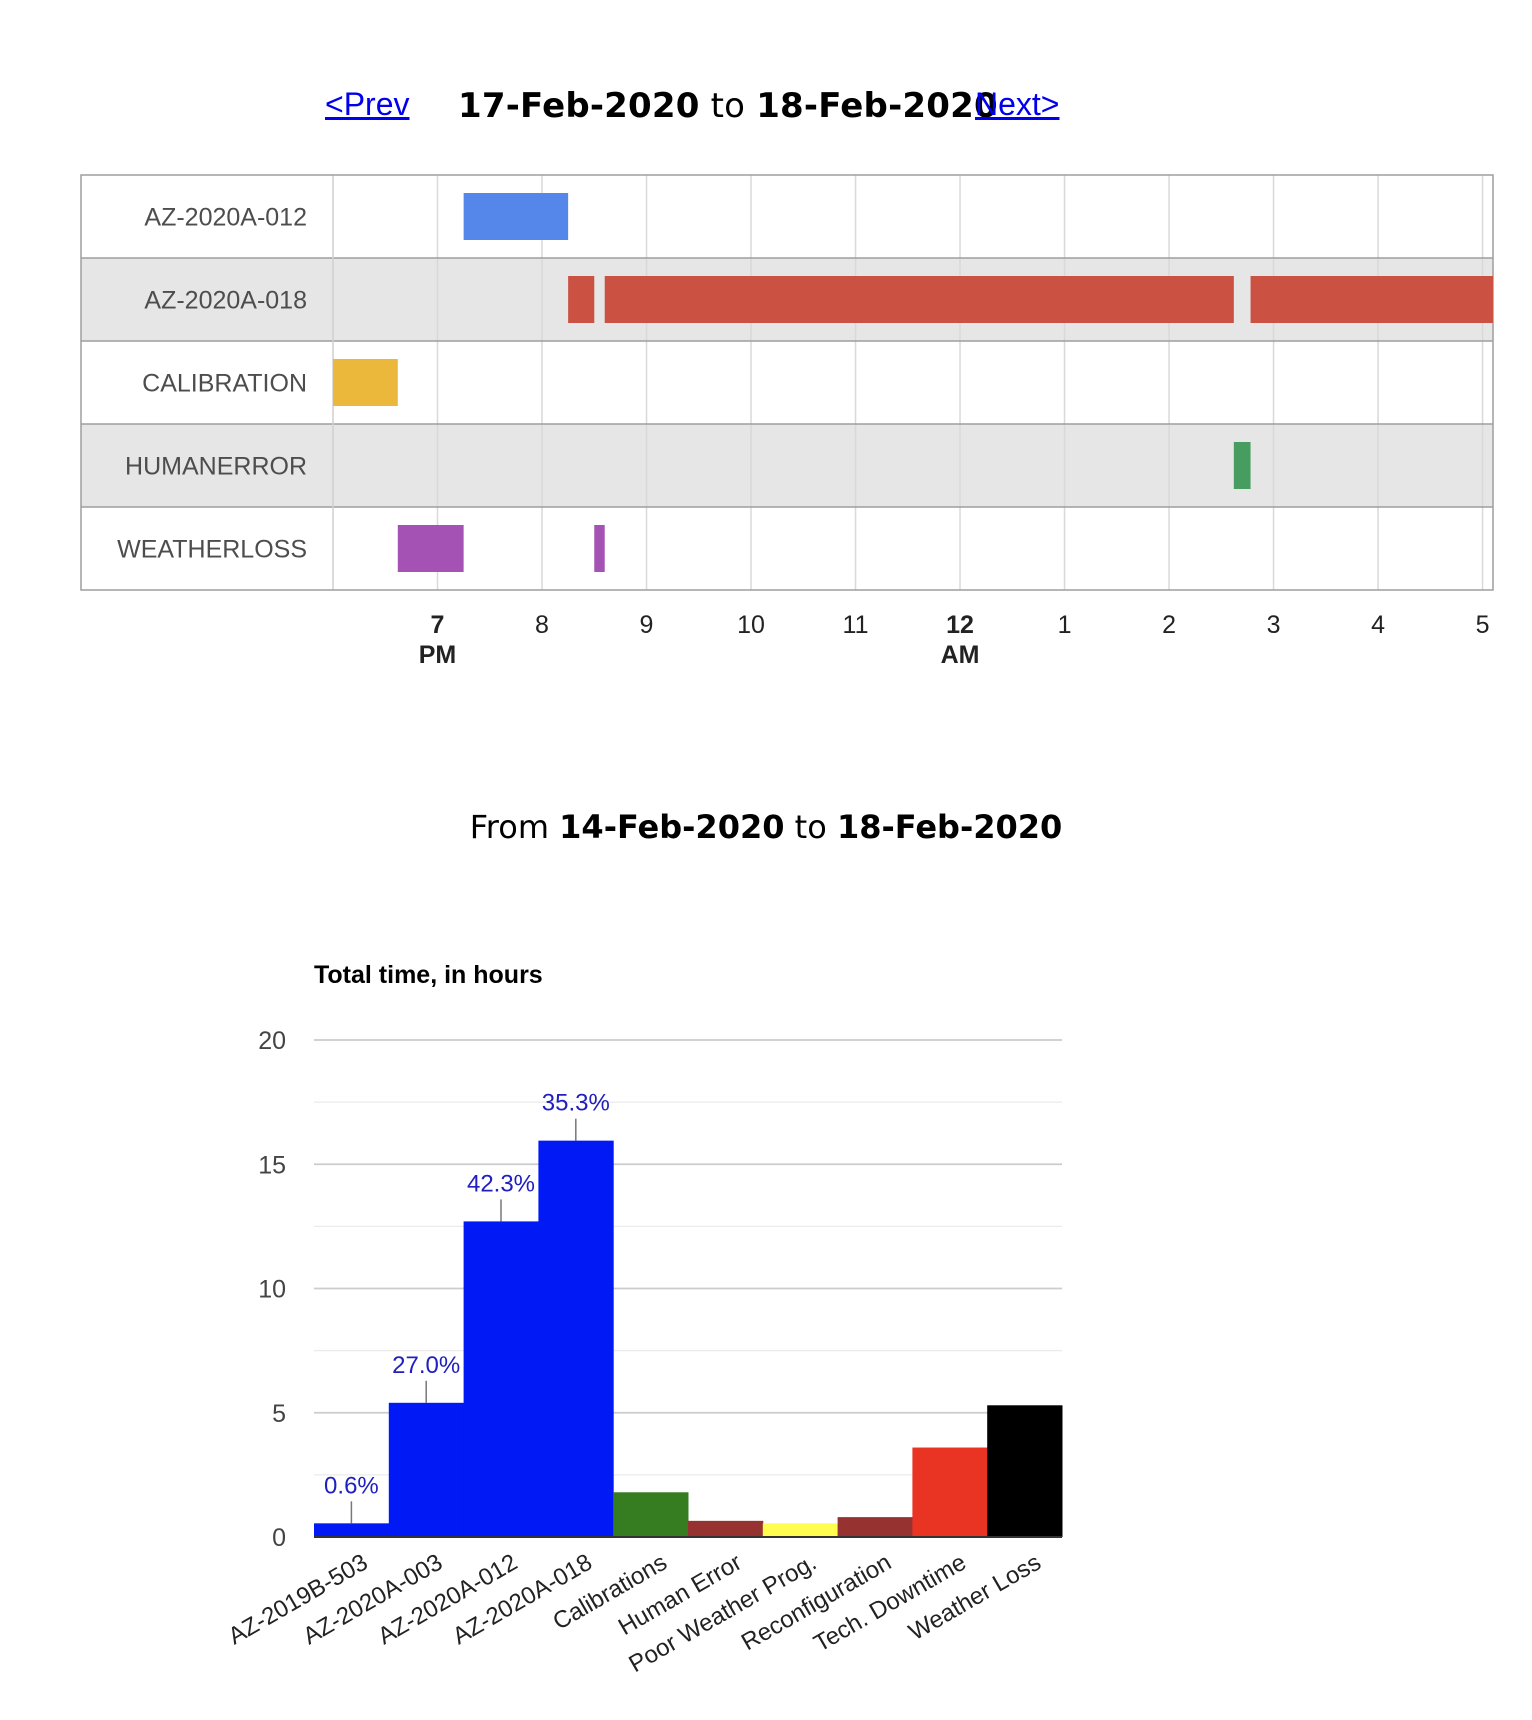 Image resolution: width=1532 pixels, height=1720 pixels. What do you see at coordinates (438, 625) in the screenshot?
I see `timeline-tick-label: 7` at bounding box center [438, 625].